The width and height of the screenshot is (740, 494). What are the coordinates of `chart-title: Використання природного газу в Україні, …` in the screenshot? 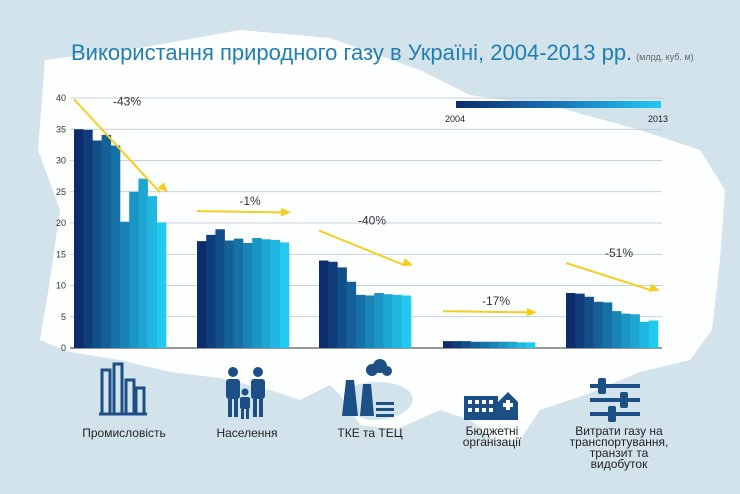 It's located at (382, 53).